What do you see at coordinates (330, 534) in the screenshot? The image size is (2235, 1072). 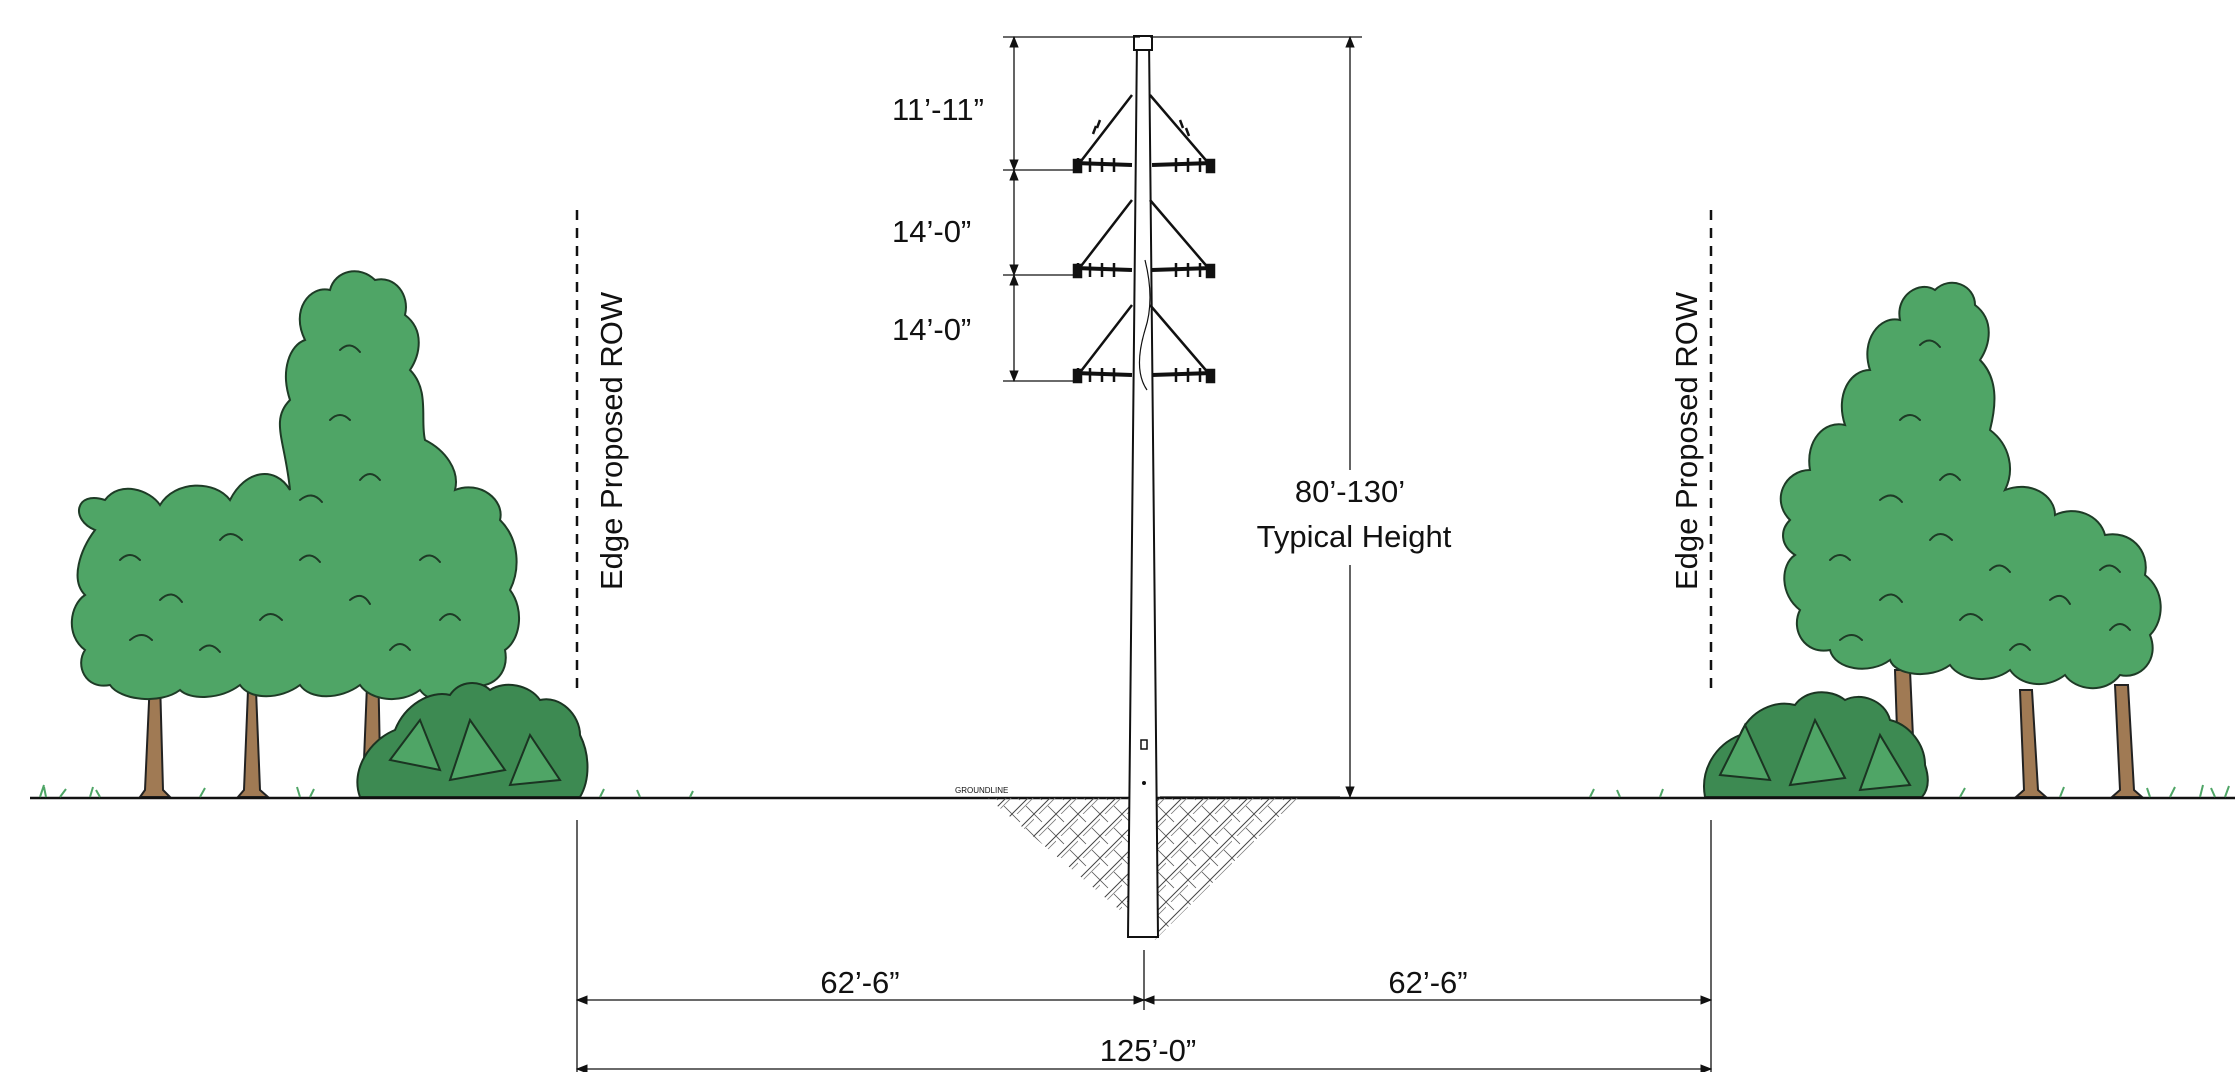 I see `left-trees` at bounding box center [330, 534].